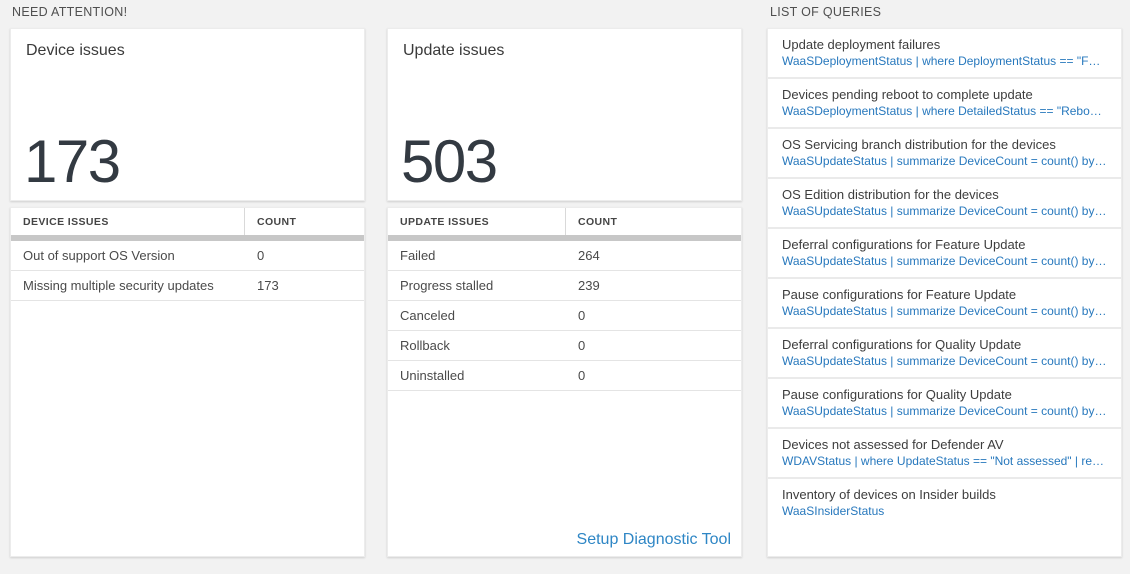 The width and height of the screenshot is (1130, 574). Describe the element at coordinates (187, 256) in the screenshot. I see `table-row: Out of support OS Version 0` at that location.